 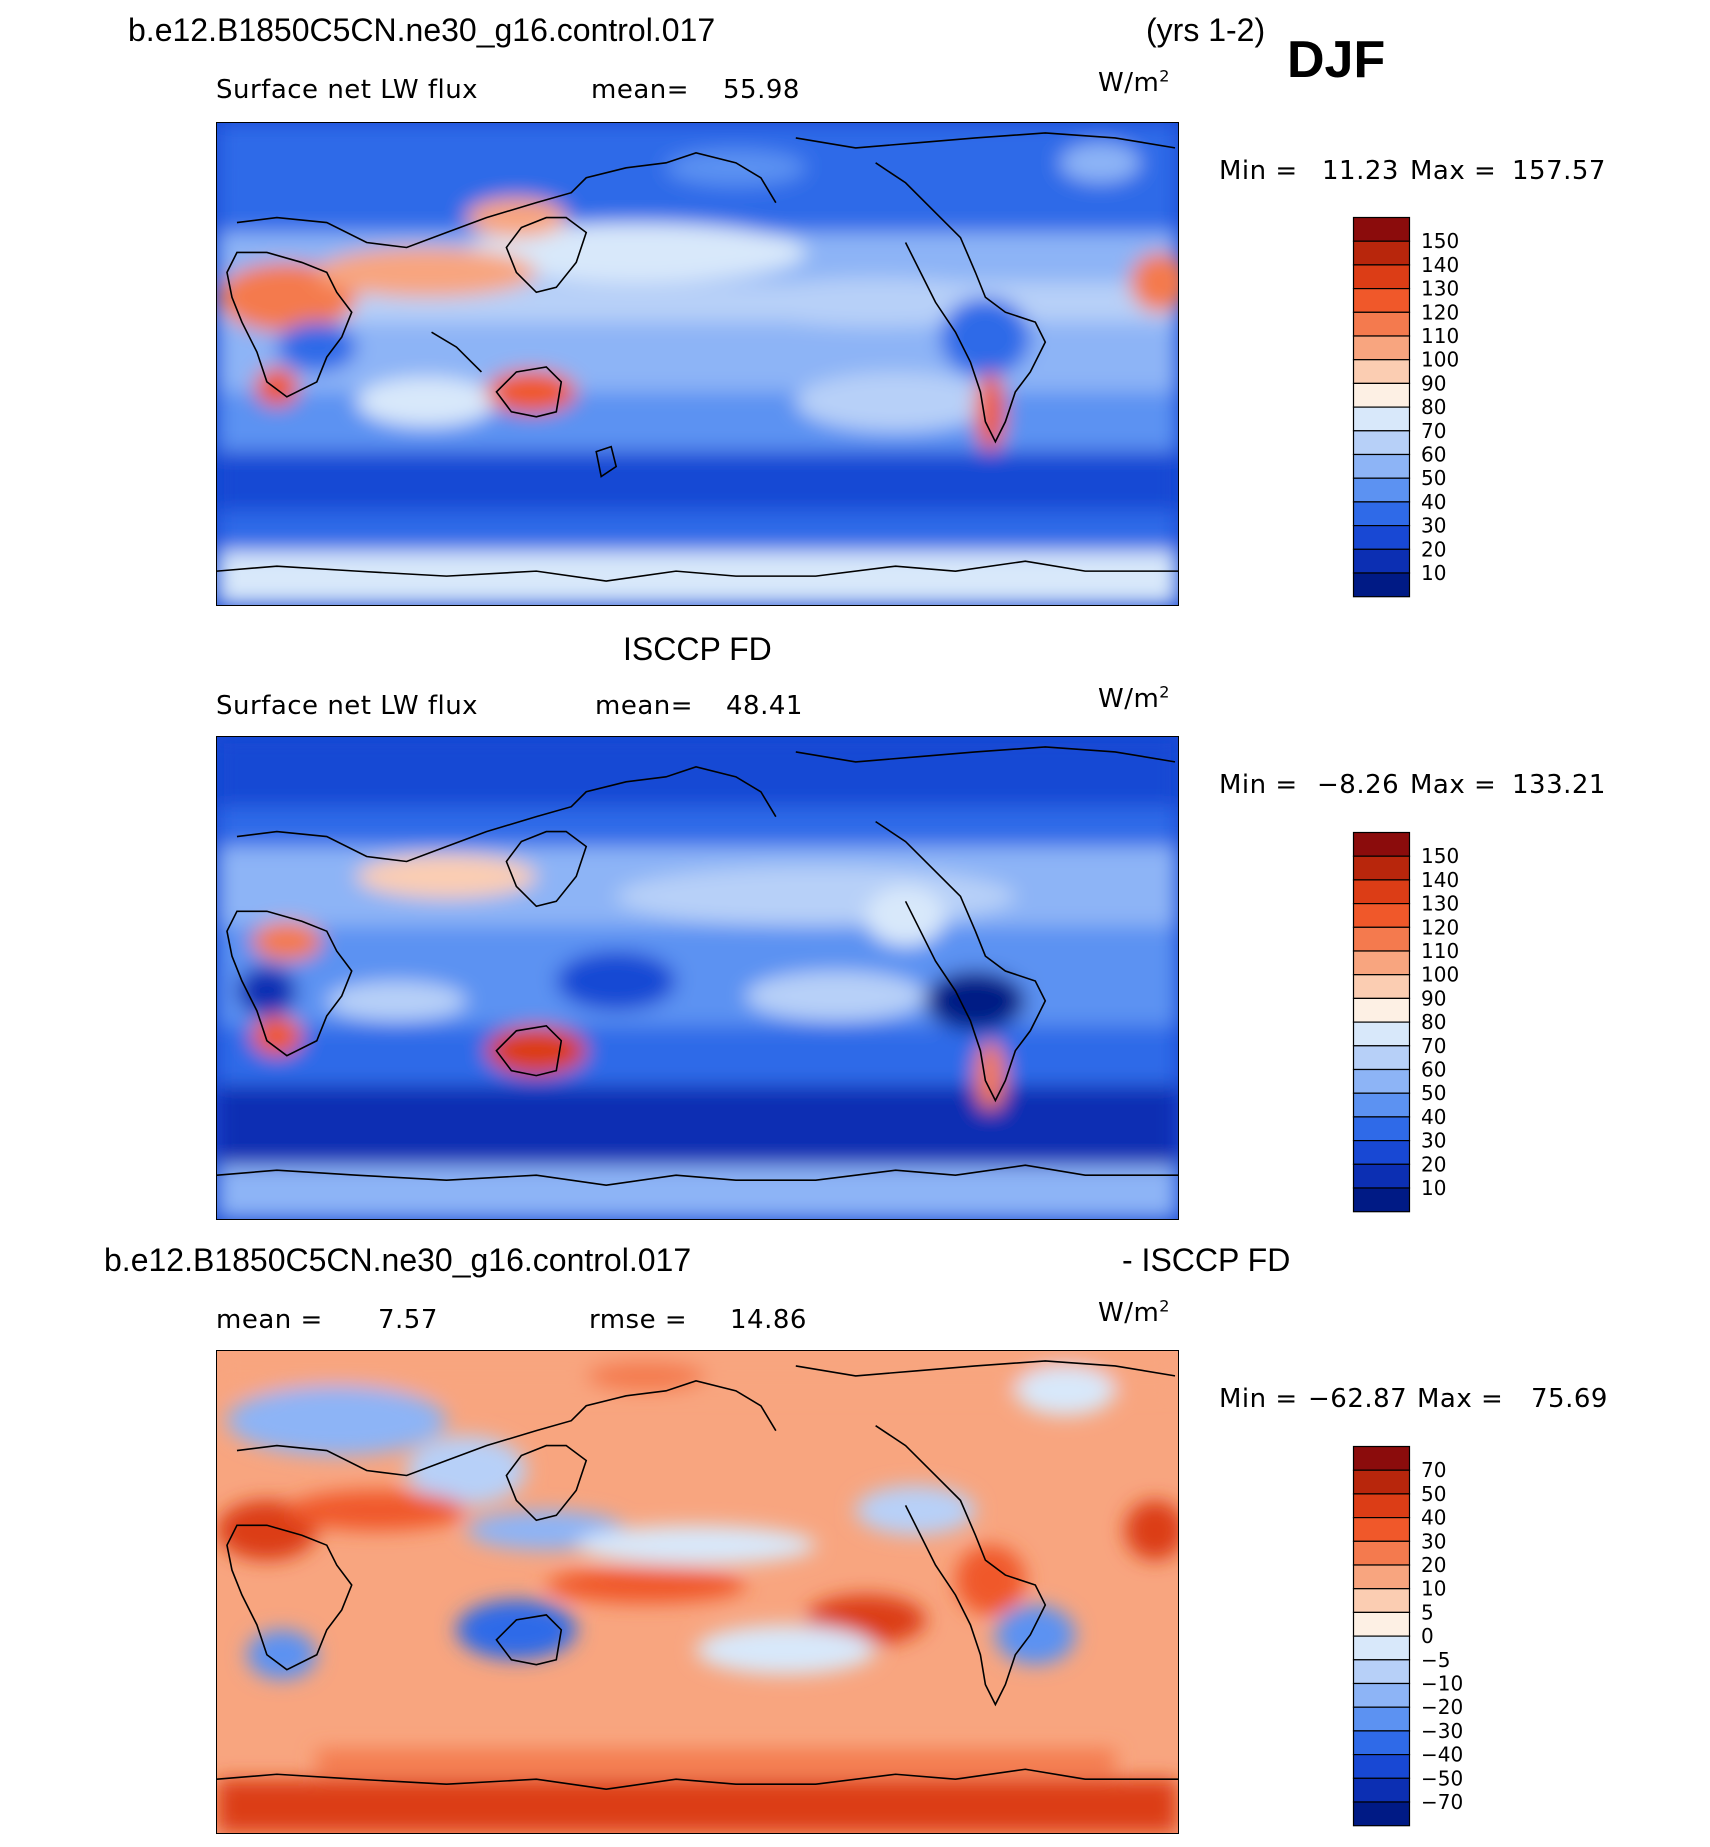 What do you see at coordinates (764, 706) in the screenshot?
I see `panel2-mean-value: 48.41` at bounding box center [764, 706].